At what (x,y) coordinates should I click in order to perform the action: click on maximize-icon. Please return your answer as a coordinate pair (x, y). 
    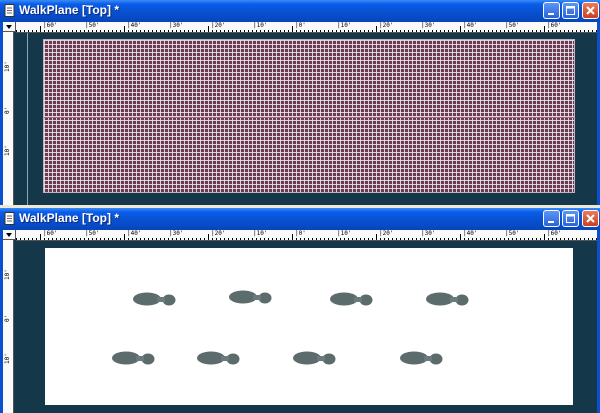
    Looking at the image, I should click on (570, 10).